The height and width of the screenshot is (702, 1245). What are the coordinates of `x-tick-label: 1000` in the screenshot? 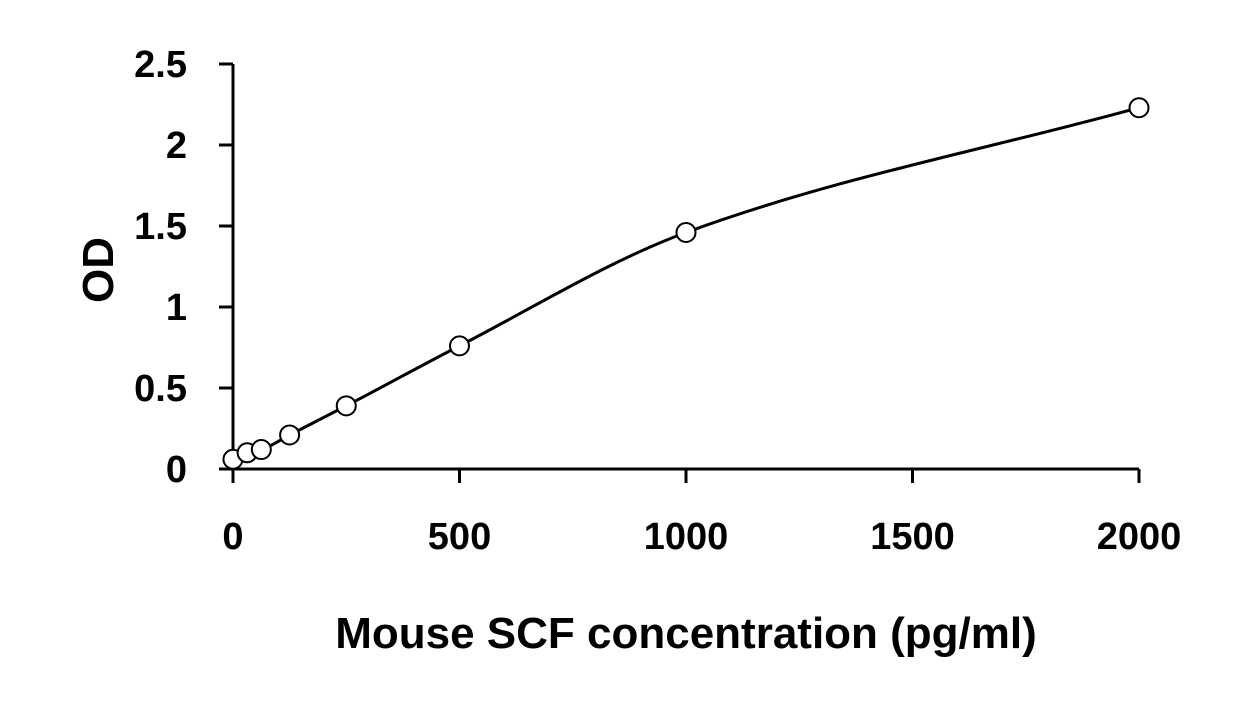 It's located at (686, 537).